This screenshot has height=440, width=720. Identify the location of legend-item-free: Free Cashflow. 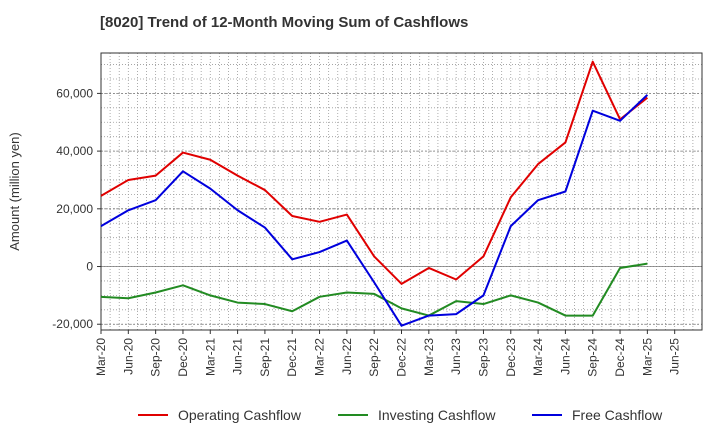
(597, 415).